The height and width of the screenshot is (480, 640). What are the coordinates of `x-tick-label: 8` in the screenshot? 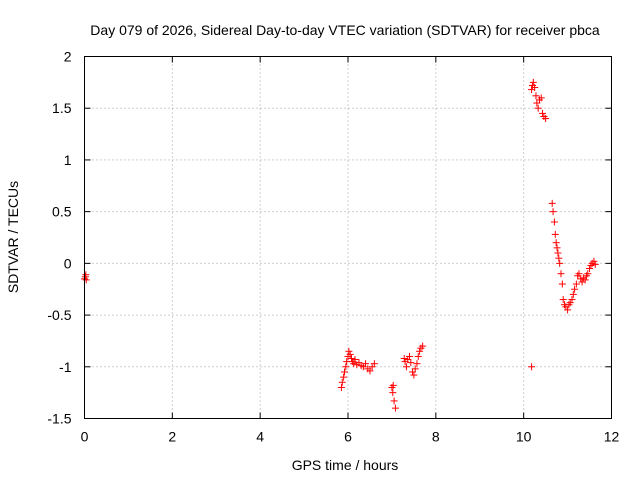 It's located at (436, 437).